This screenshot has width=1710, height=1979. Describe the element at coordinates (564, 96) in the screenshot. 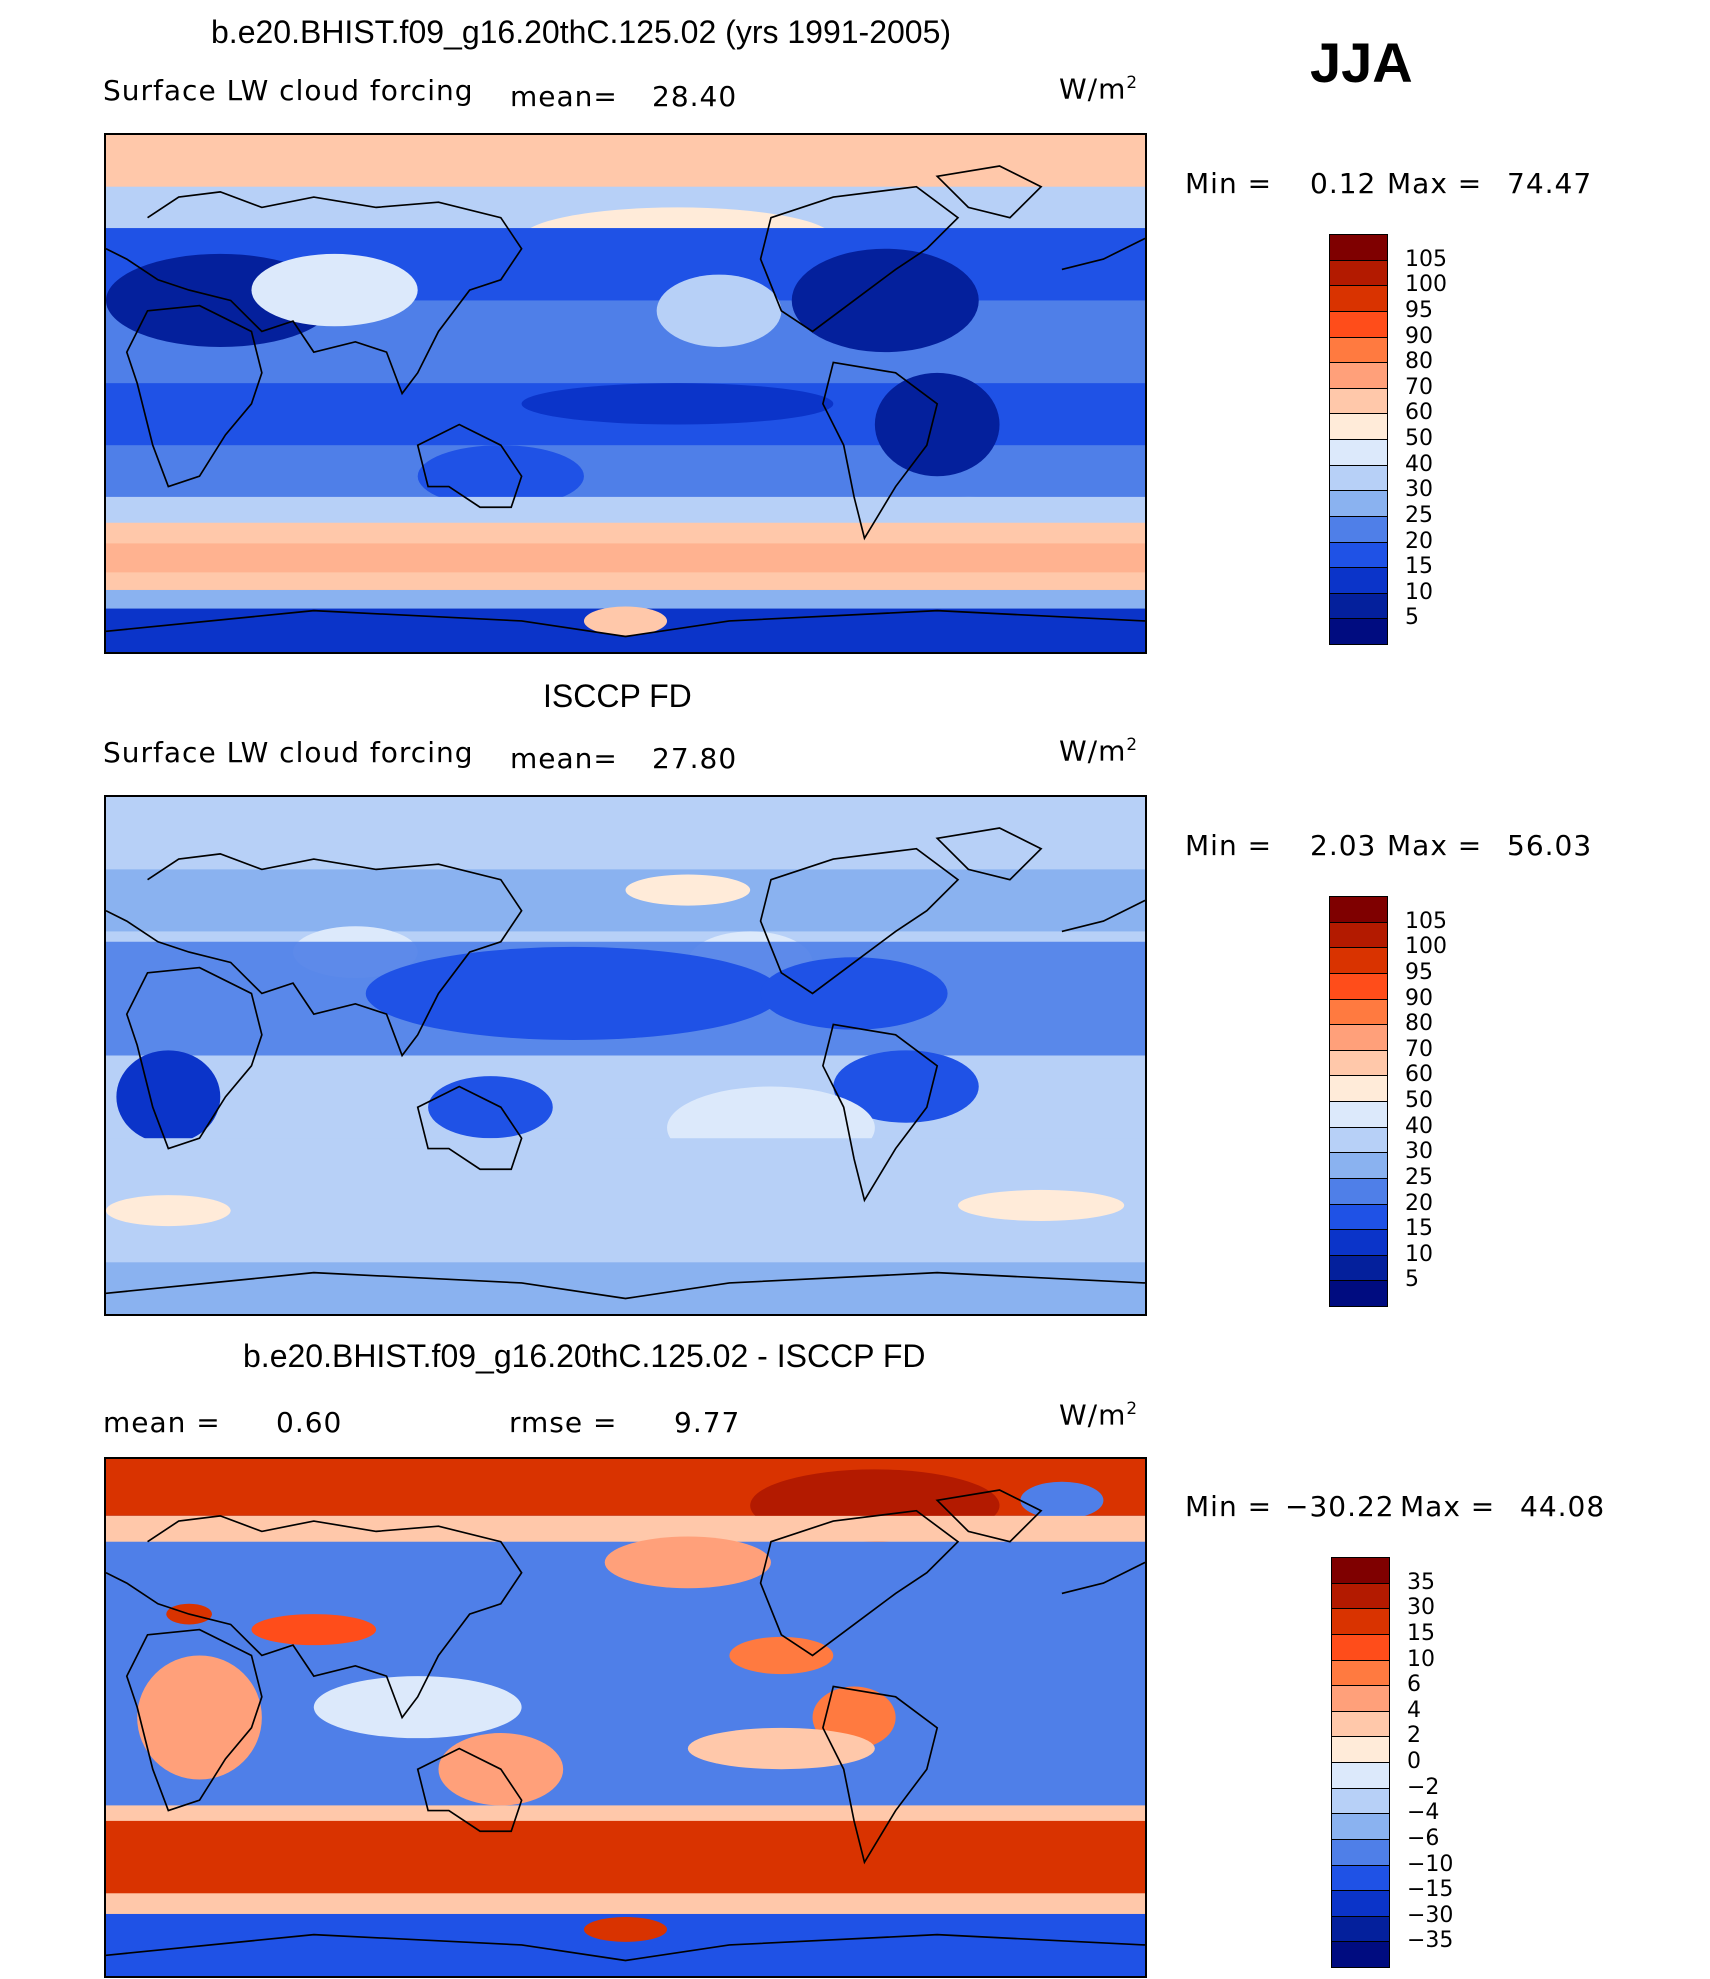

I see `panel-1-mean-label: mean=` at that location.